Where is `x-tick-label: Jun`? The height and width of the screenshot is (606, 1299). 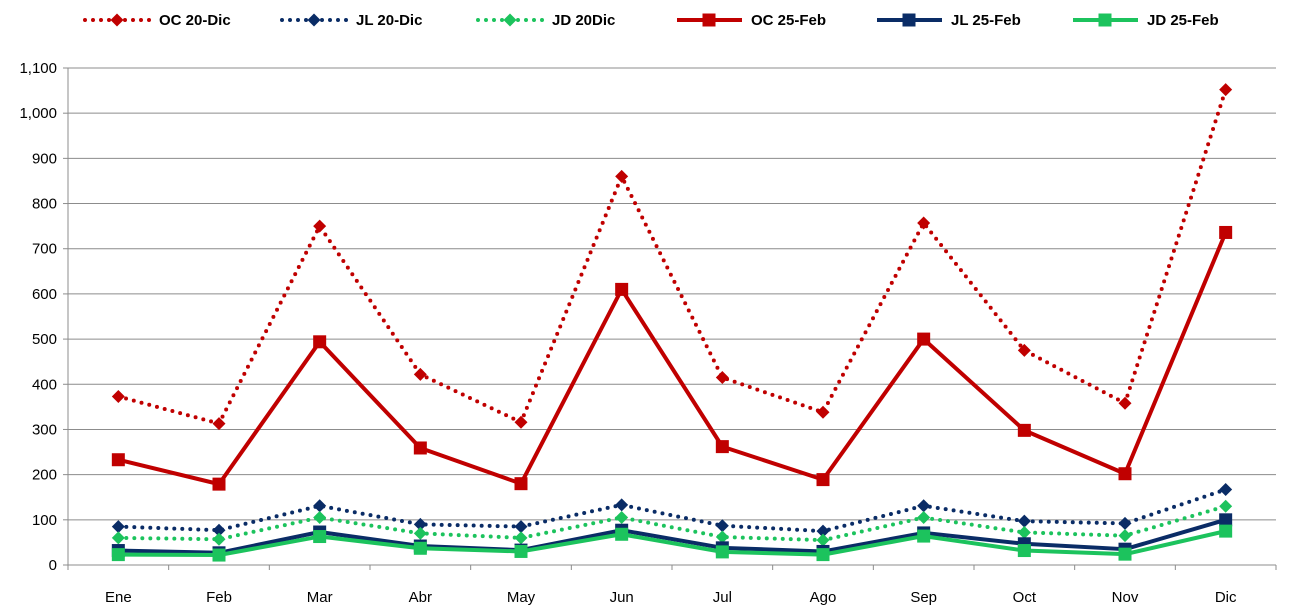
x-tick-label: Jun is located at coordinates (622, 597).